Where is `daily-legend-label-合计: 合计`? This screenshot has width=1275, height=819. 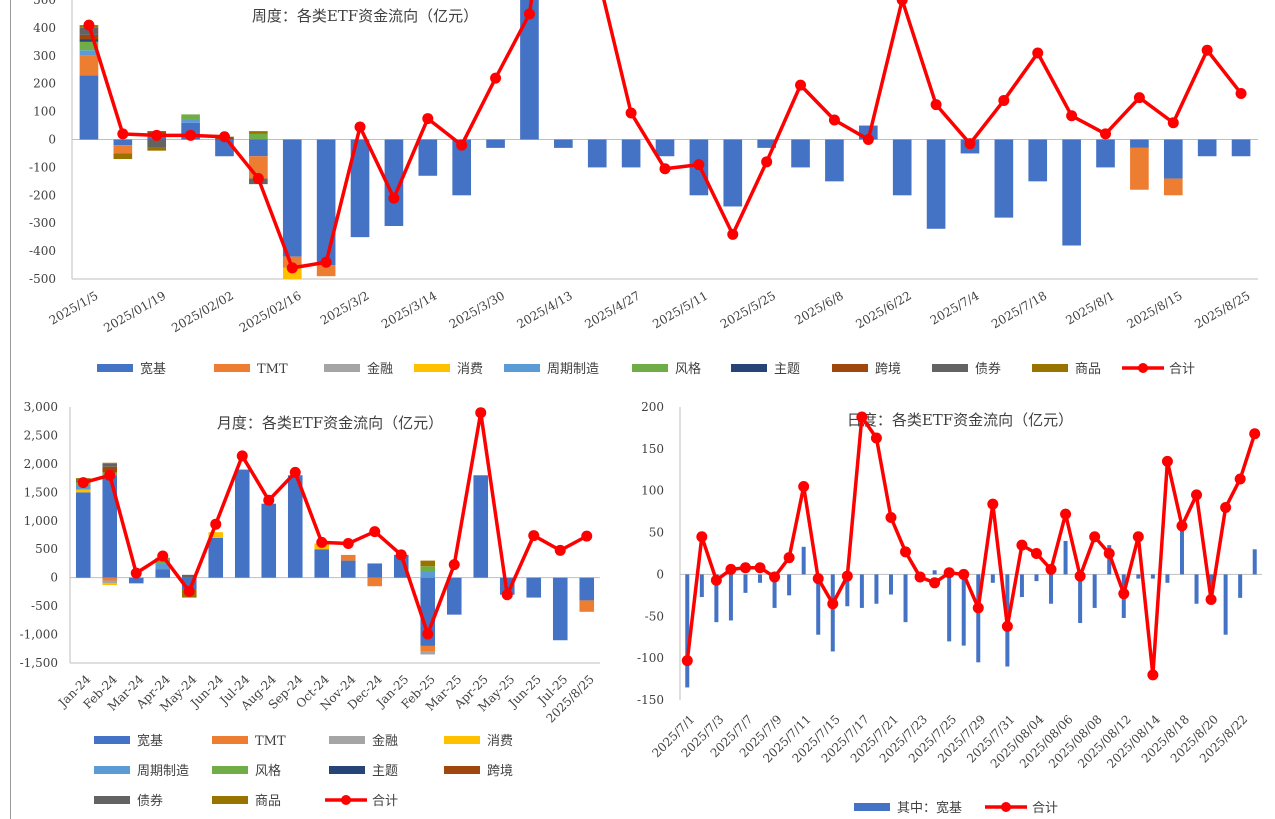
daily-legend-label-合计: 合计 is located at coordinates (1045, 808).